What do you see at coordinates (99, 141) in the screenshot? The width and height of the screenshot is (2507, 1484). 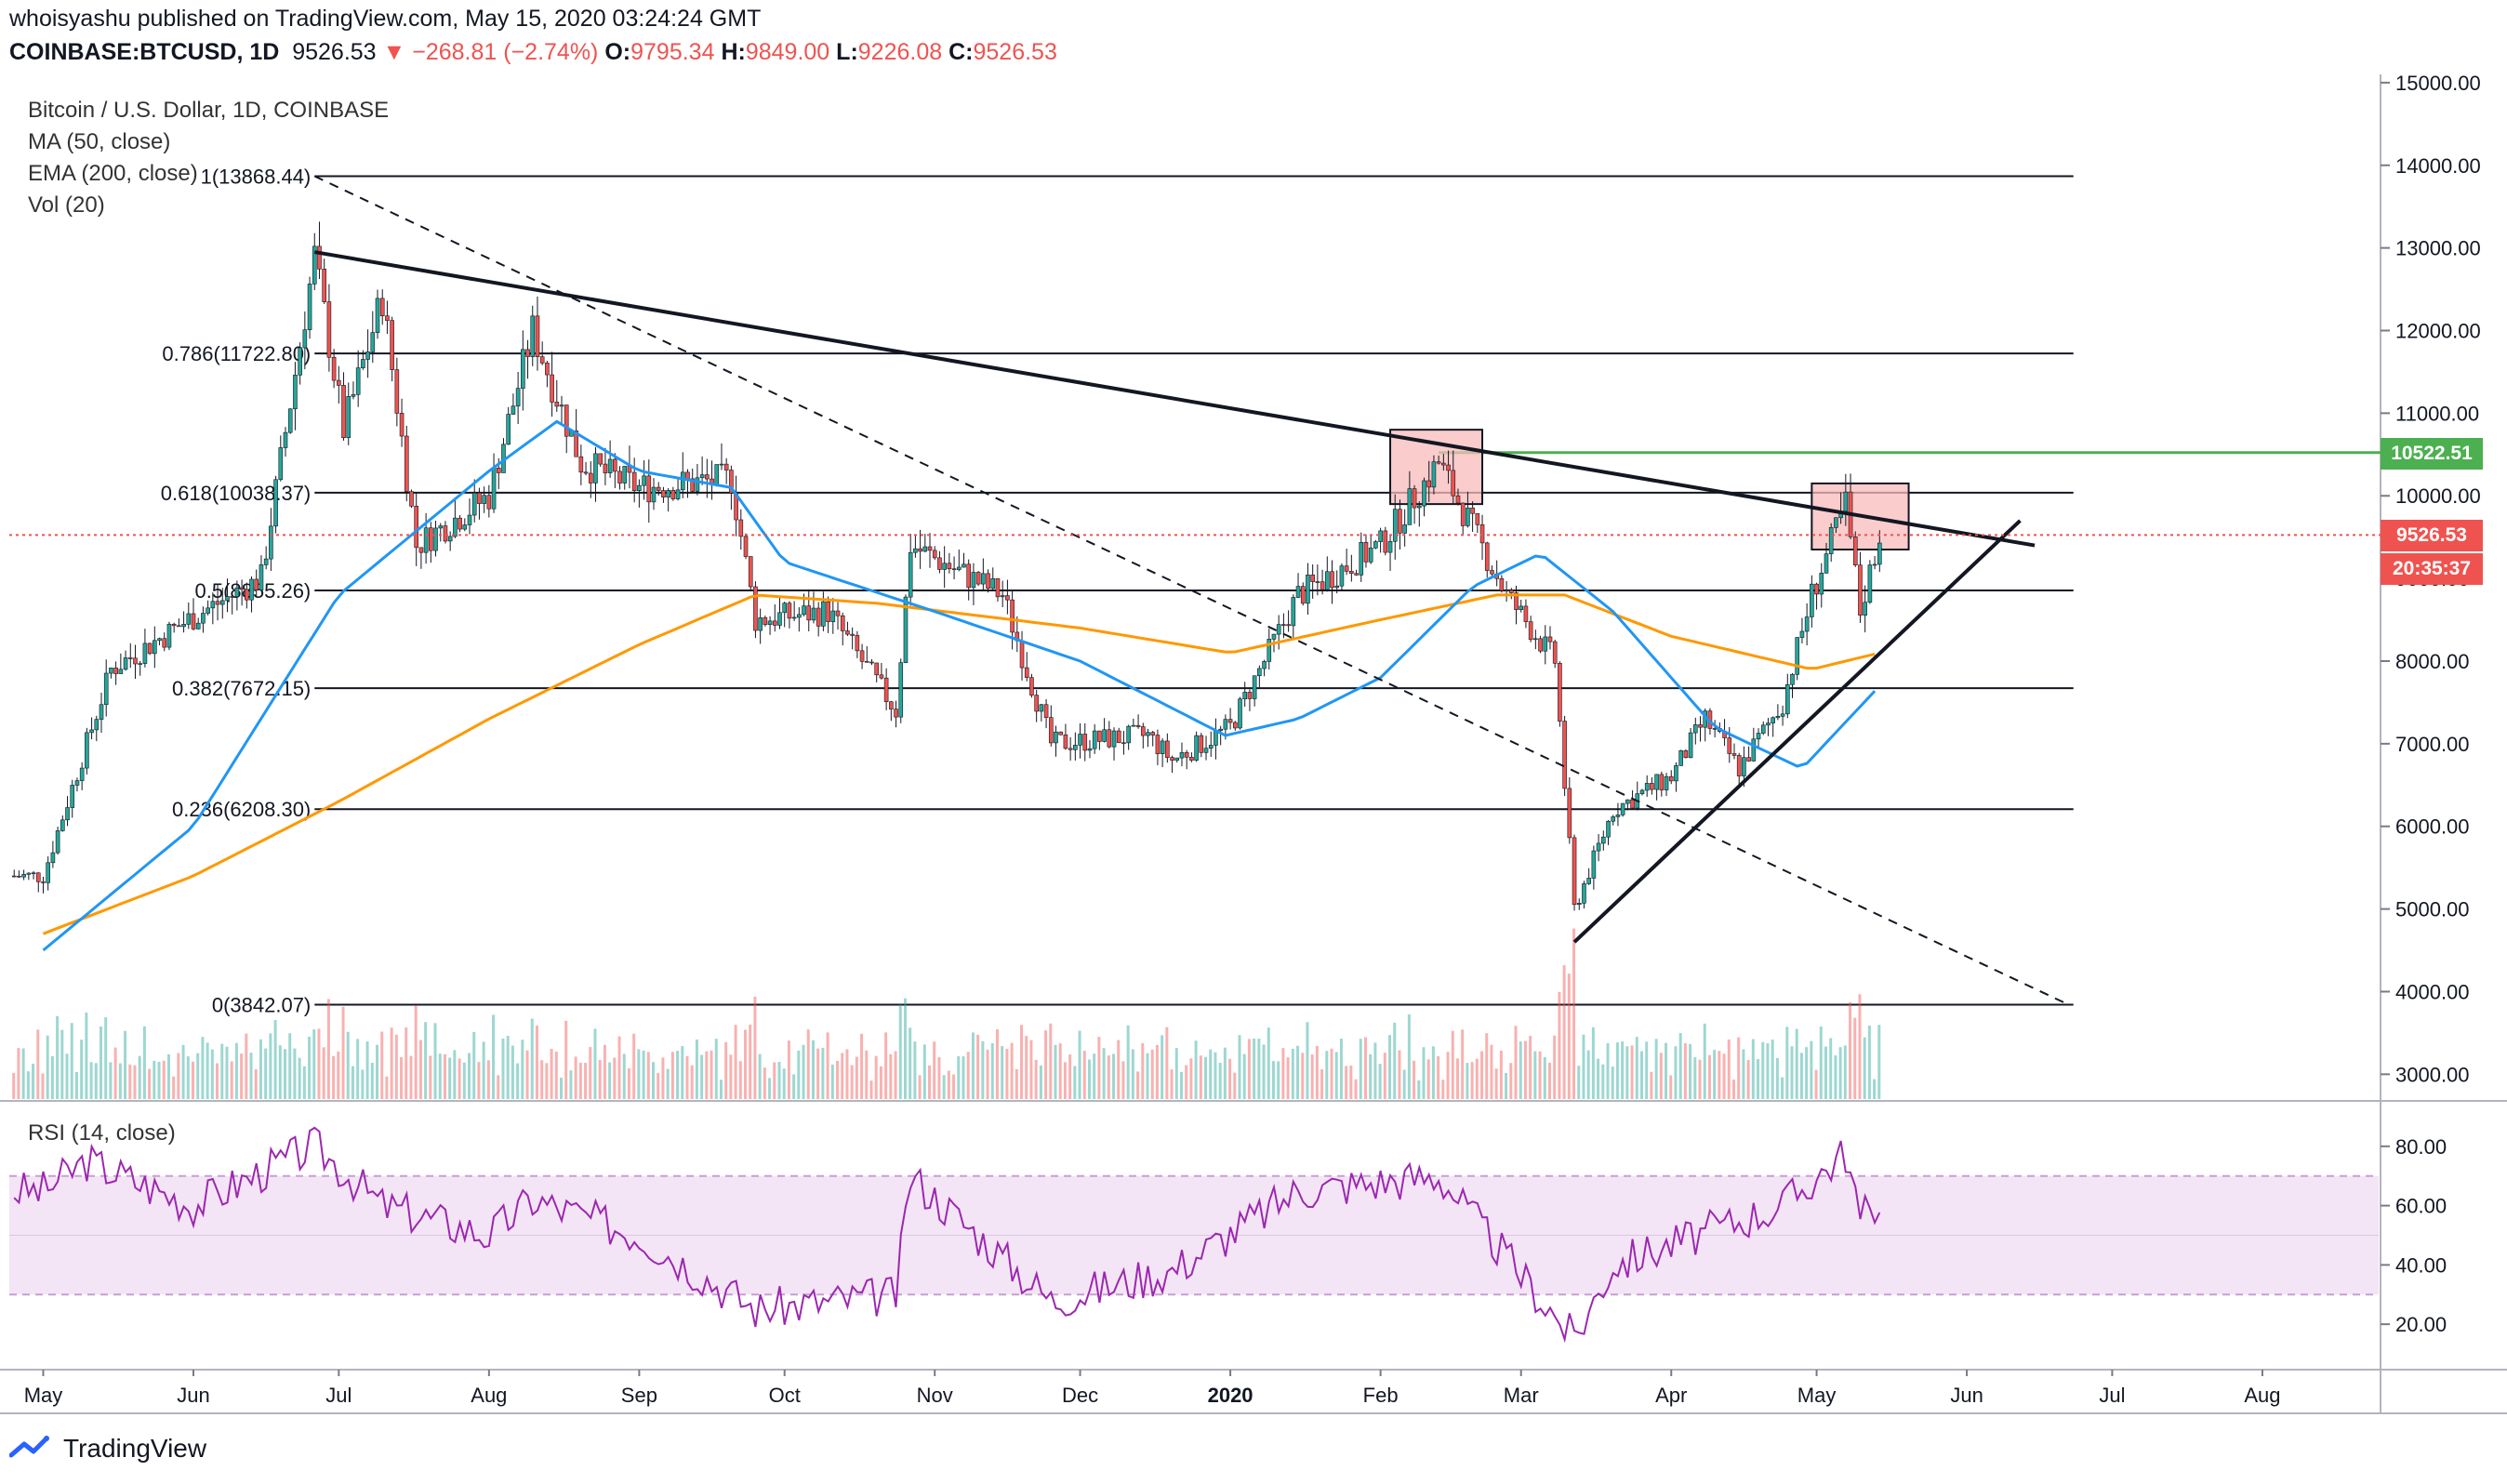 I see `legend-ma: MA (50, close)` at bounding box center [99, 141].